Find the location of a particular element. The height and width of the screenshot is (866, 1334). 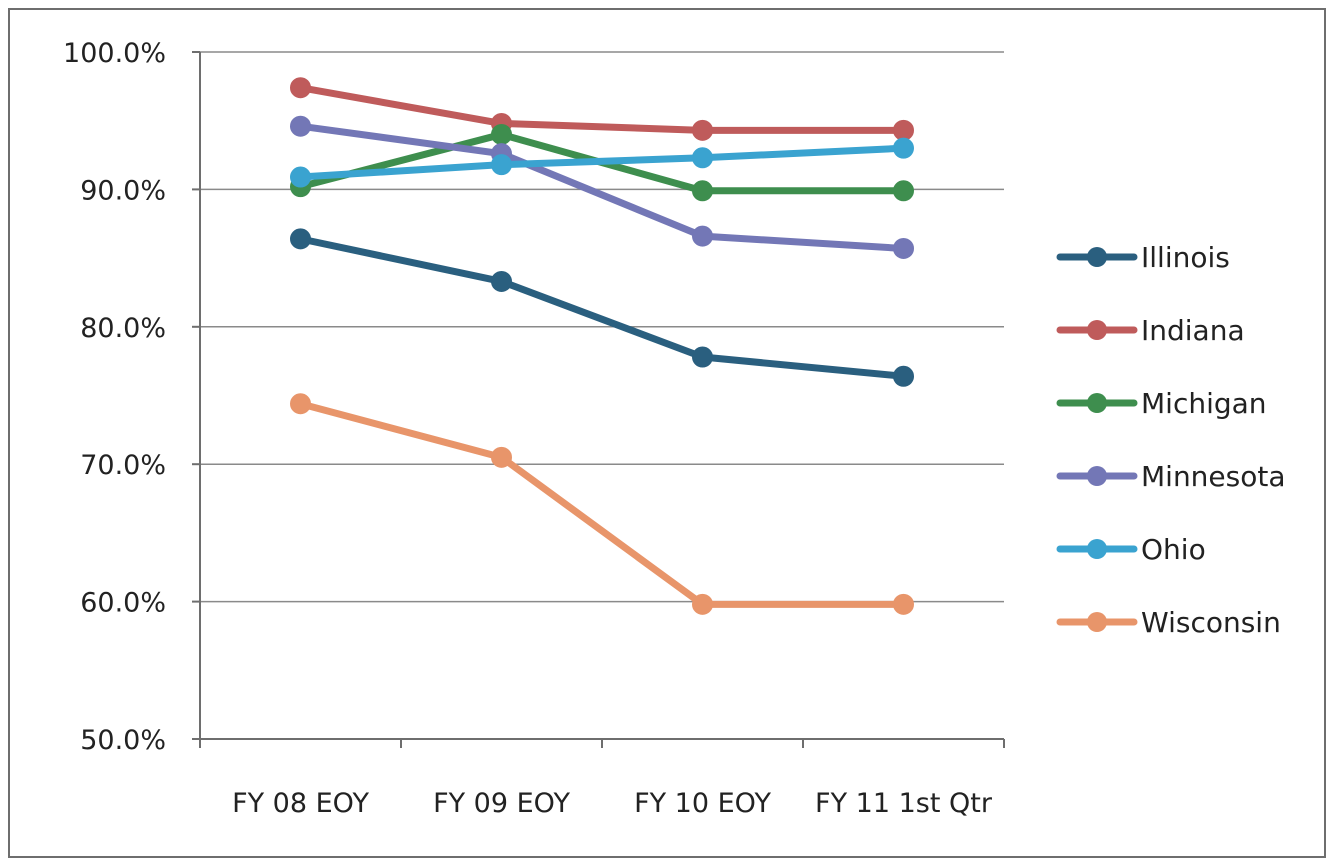

series-line-minnesota is located at coordinates (602, 187).